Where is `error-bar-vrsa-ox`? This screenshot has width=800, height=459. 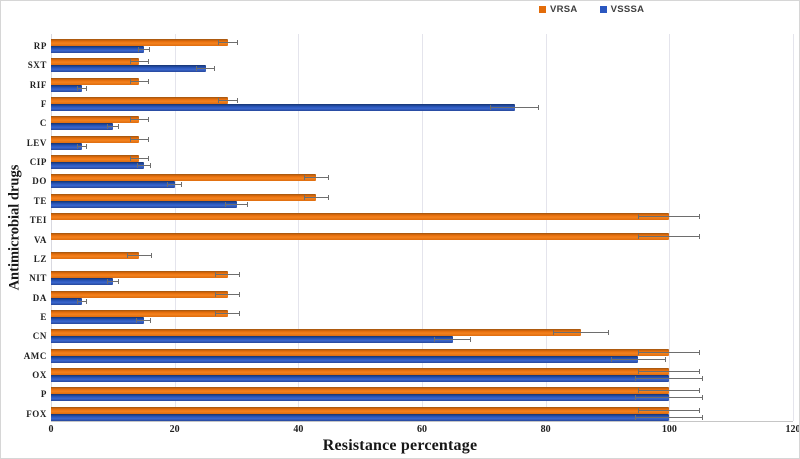
error-bar-vrsa-ox is located at coordinates (669, 371).